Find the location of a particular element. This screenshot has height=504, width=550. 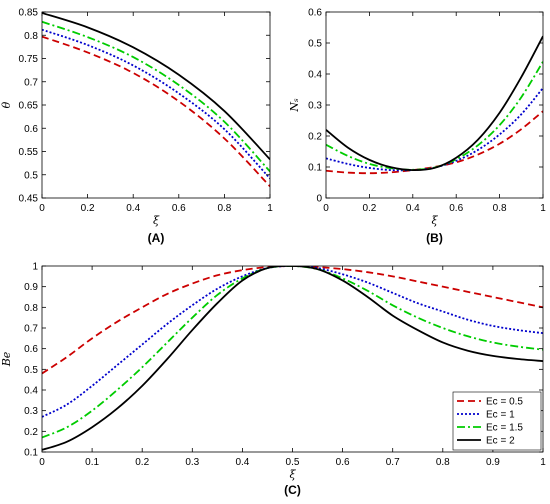

y-tick-label-0-85: 0.85 is located at coordinates (29, 13).